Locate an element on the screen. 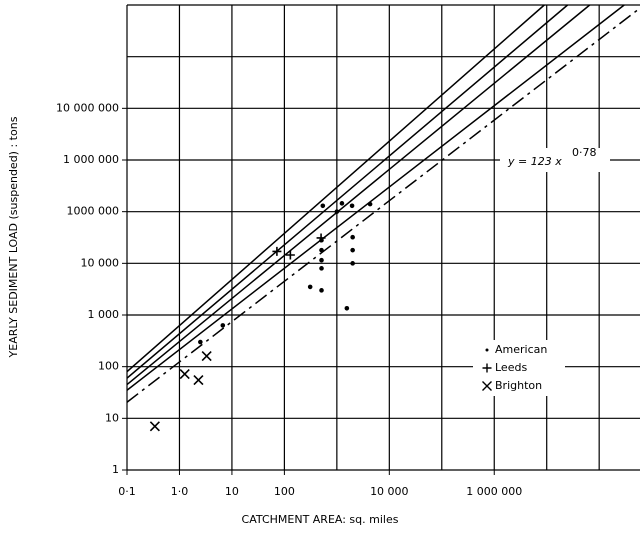 This screenshot has width=640, height=538. x-axis-label: CATCHMENT AREA: sq. miles is located at coordinates (320, 519).